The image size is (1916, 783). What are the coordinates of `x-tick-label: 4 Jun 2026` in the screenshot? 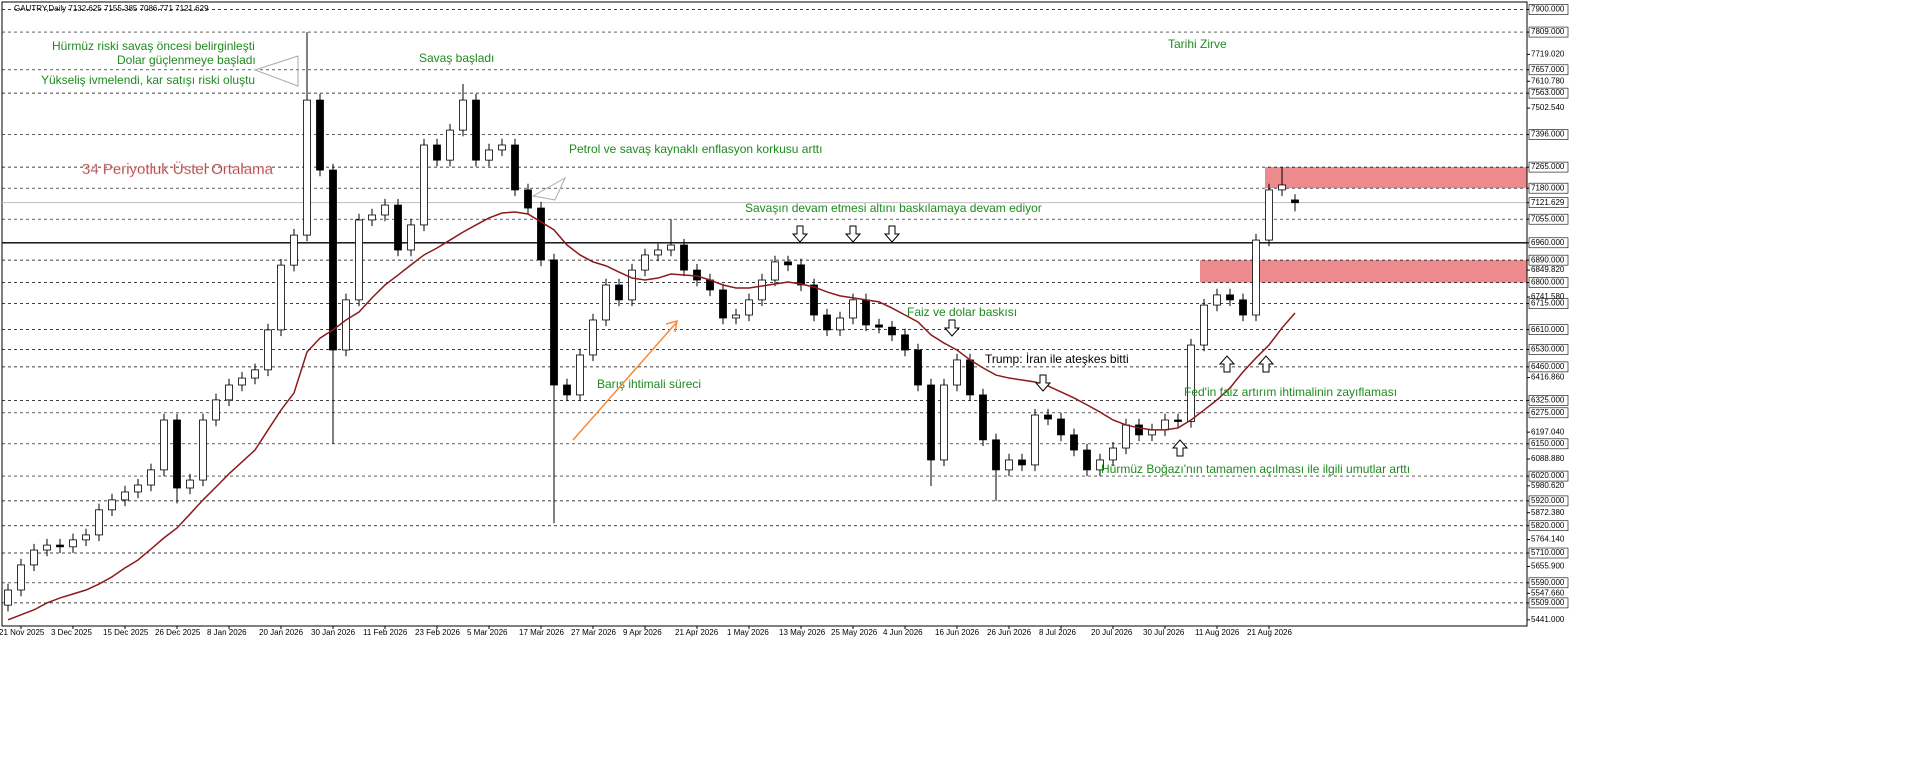 It's located at (903, 632).